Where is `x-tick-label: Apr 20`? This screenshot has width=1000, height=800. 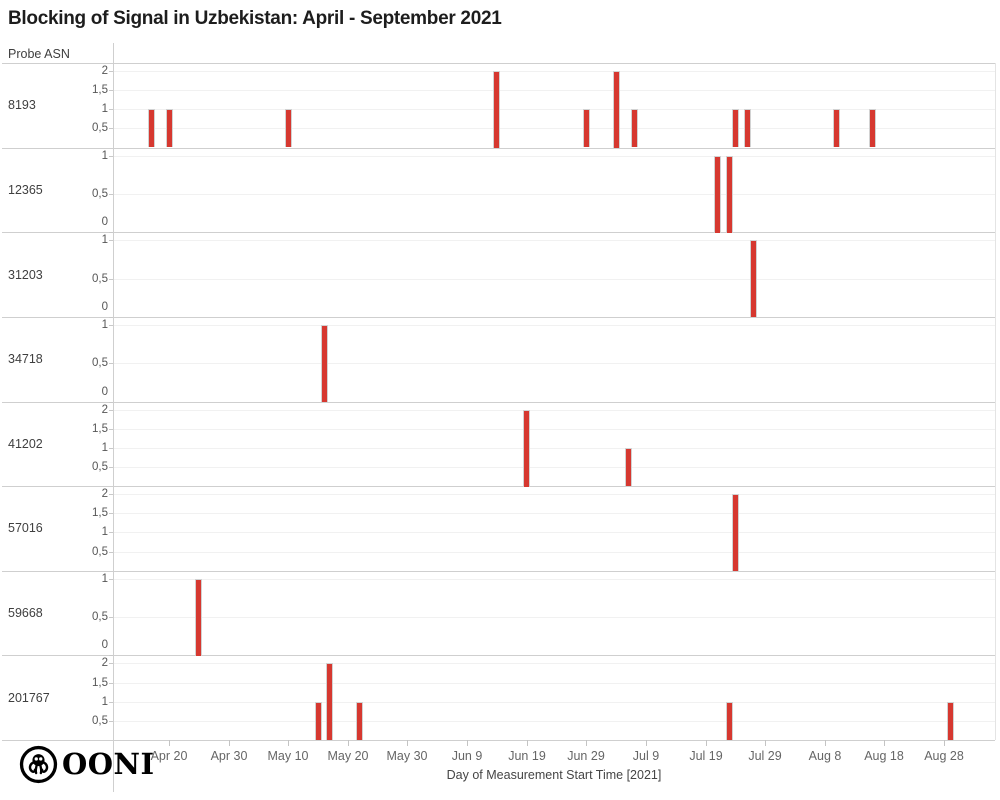
x-tick-label: Apr 20 is located at coordinates (169, 756).